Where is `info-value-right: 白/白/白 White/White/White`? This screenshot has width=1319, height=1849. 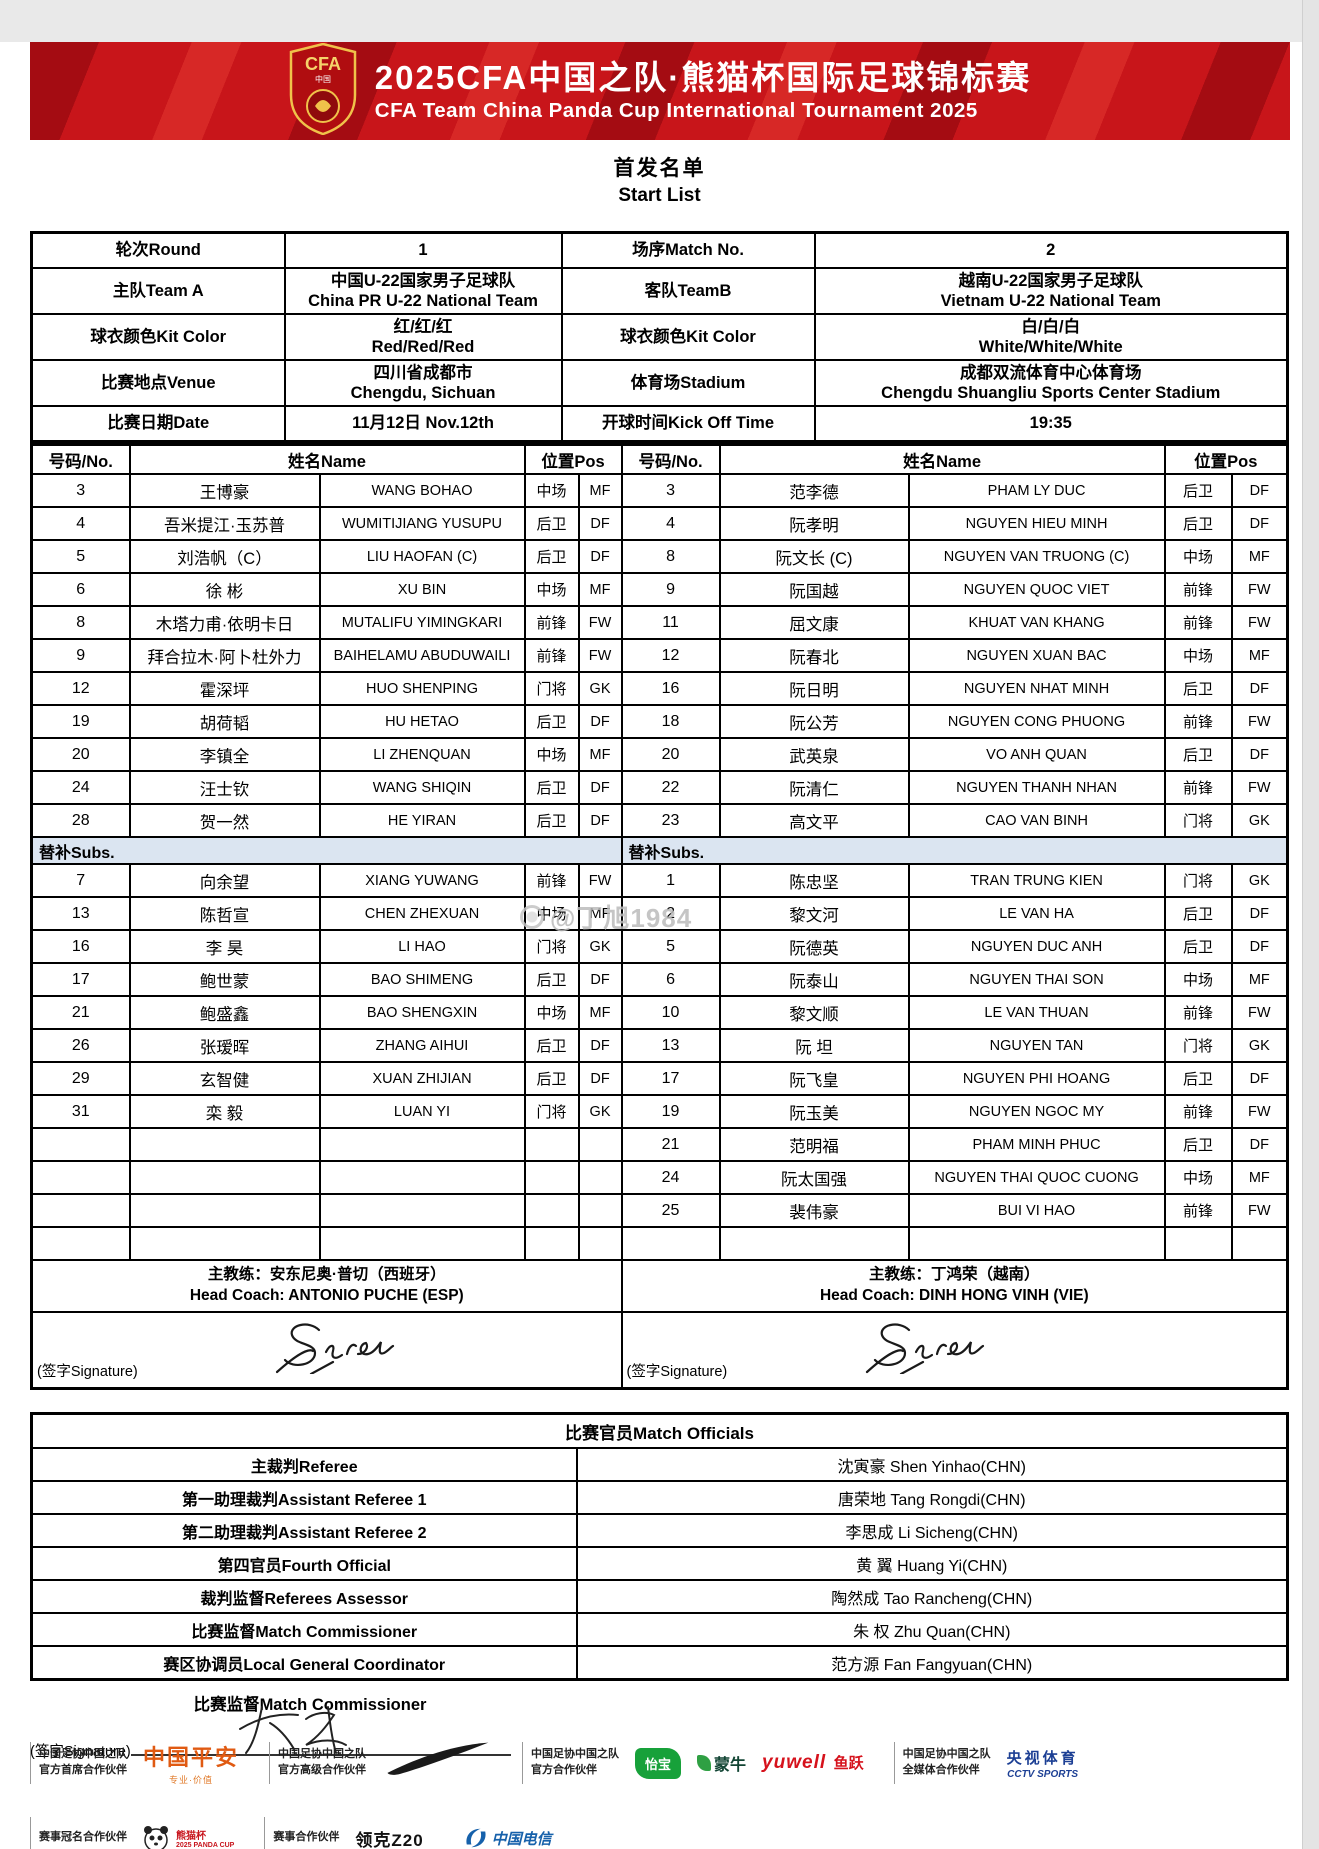 info-value-right: 白/白/白 White/White/White is located at coordinates (1051, 337).